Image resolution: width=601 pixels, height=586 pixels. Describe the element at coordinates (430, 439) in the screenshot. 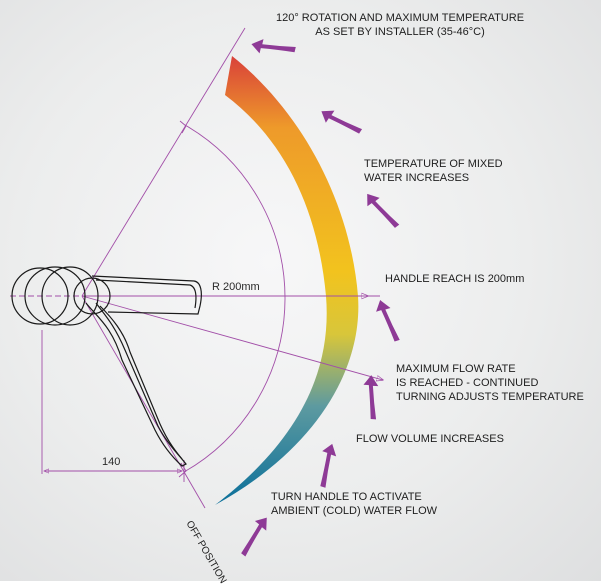

I see `label-flow-volume: FLOW VOLUME INCREASES` at that location.